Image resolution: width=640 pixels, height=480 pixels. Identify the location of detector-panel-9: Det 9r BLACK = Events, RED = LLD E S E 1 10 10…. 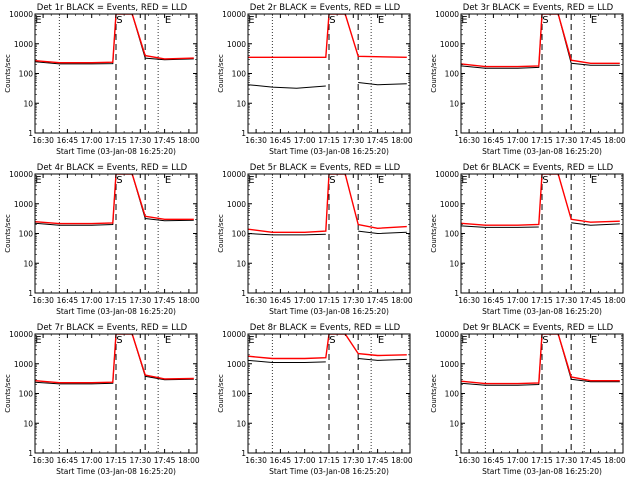
(532, 400).